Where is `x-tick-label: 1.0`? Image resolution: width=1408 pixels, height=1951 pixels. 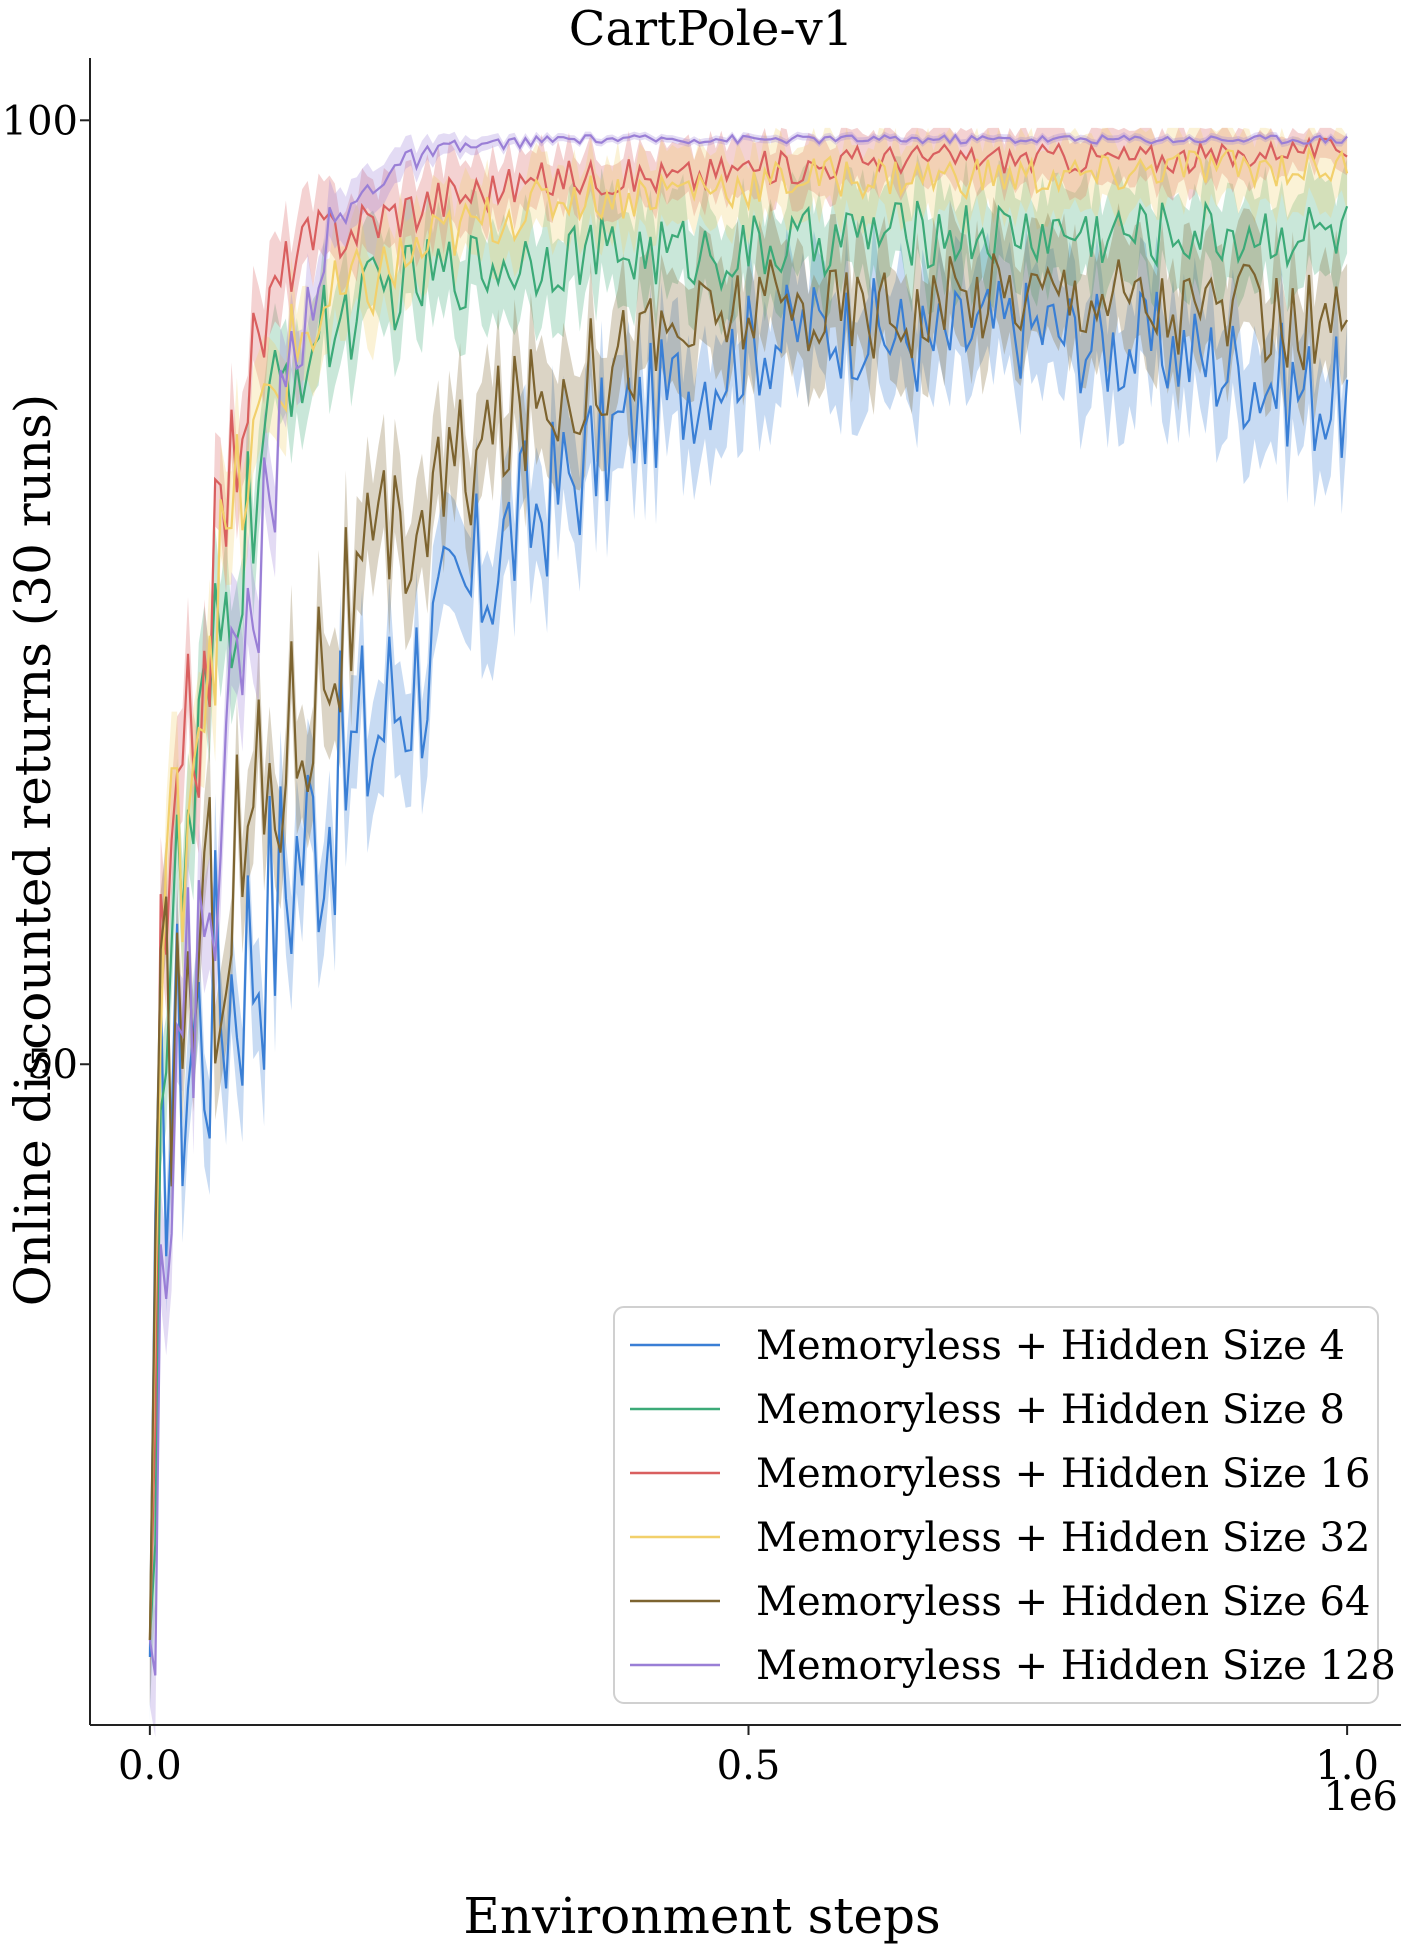 x-tick-label: 1.0 is located at coordinates (1347, 1766).